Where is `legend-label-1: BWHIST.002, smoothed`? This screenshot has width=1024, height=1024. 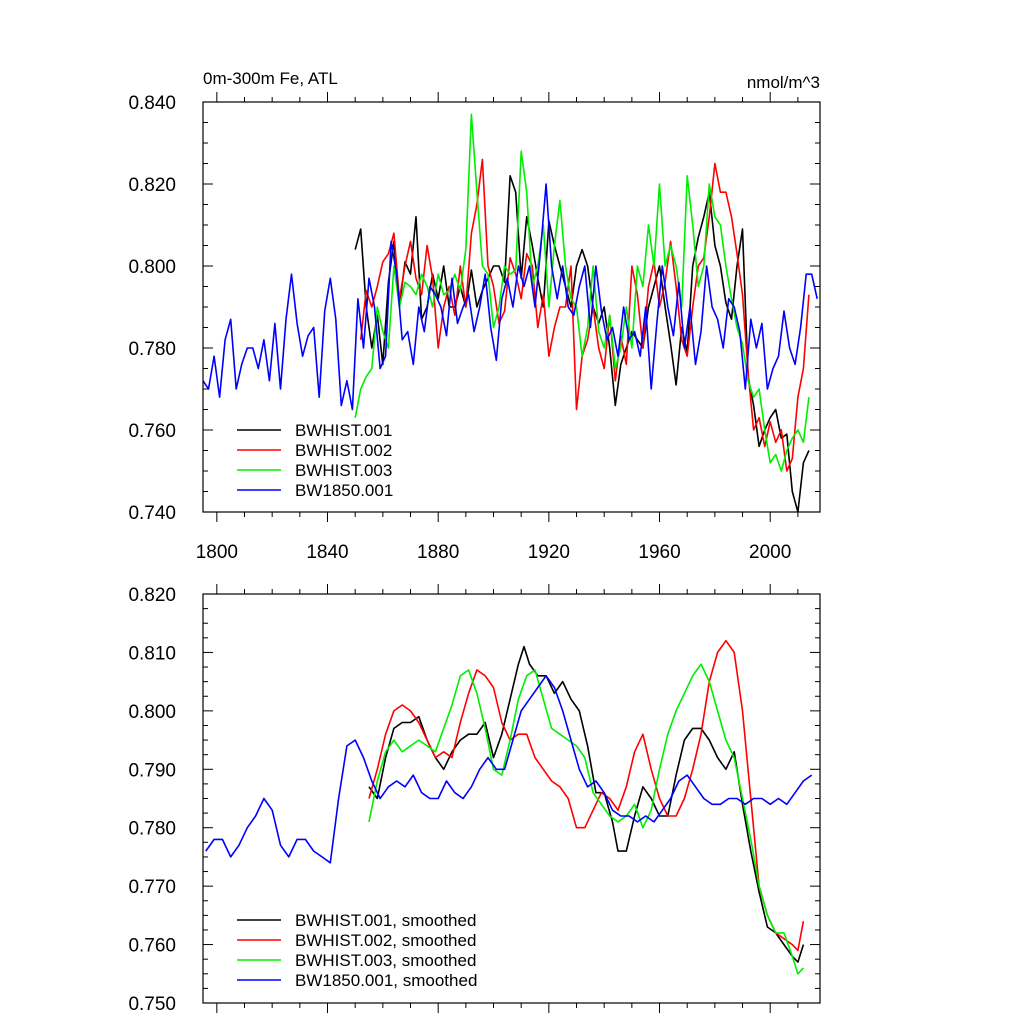
legend-label-1: BWHIST.002, smoothed is located at coordinates (385, 940).